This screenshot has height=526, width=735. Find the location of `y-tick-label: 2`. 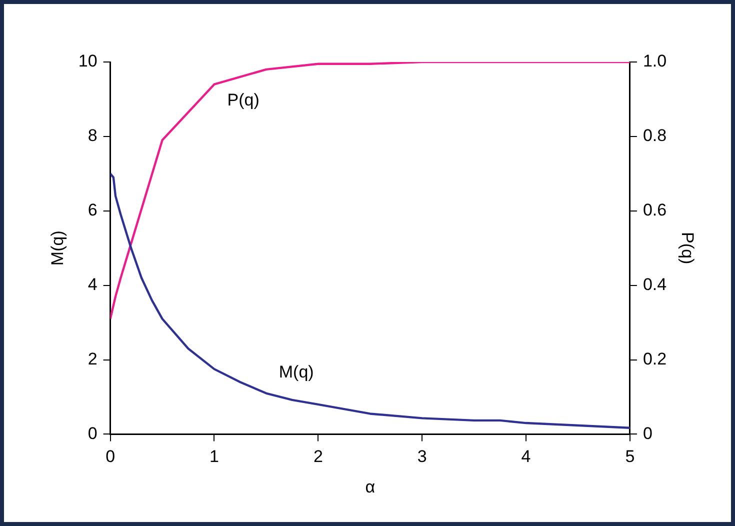

y-tick-label: 2 is located at coordinates (93, 358).